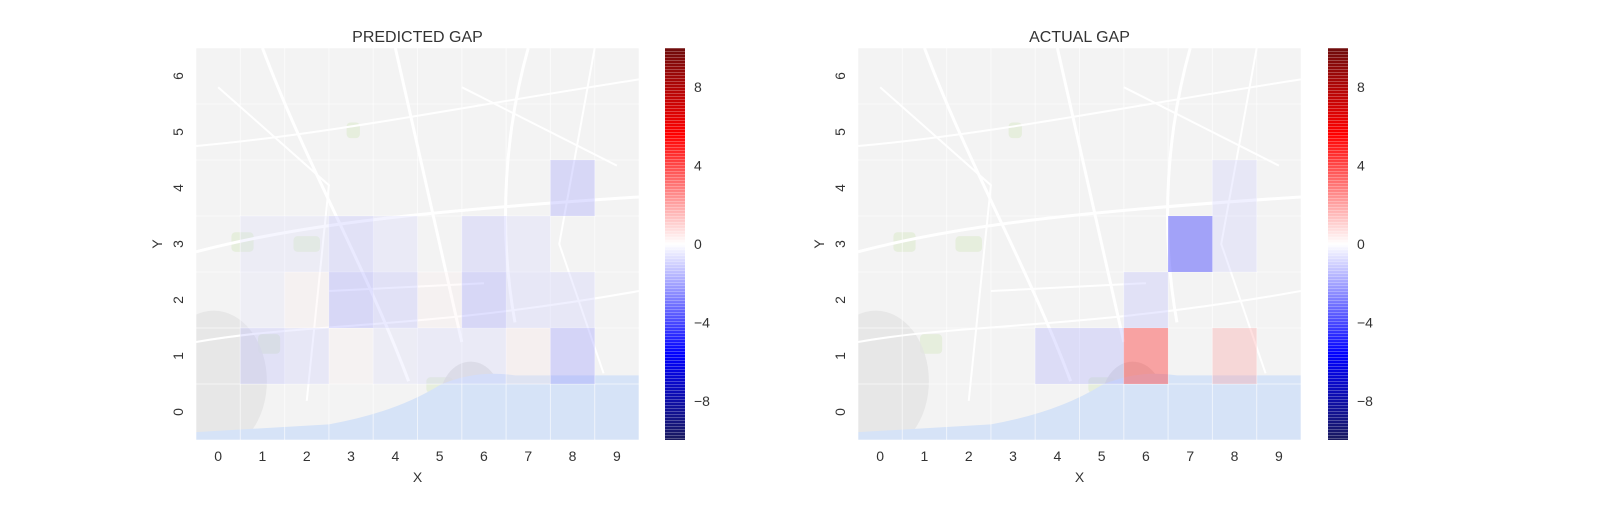  Describe the element at coordinates (178, 356) in the screenshot. I see `y-tick-label: 1` at that location.